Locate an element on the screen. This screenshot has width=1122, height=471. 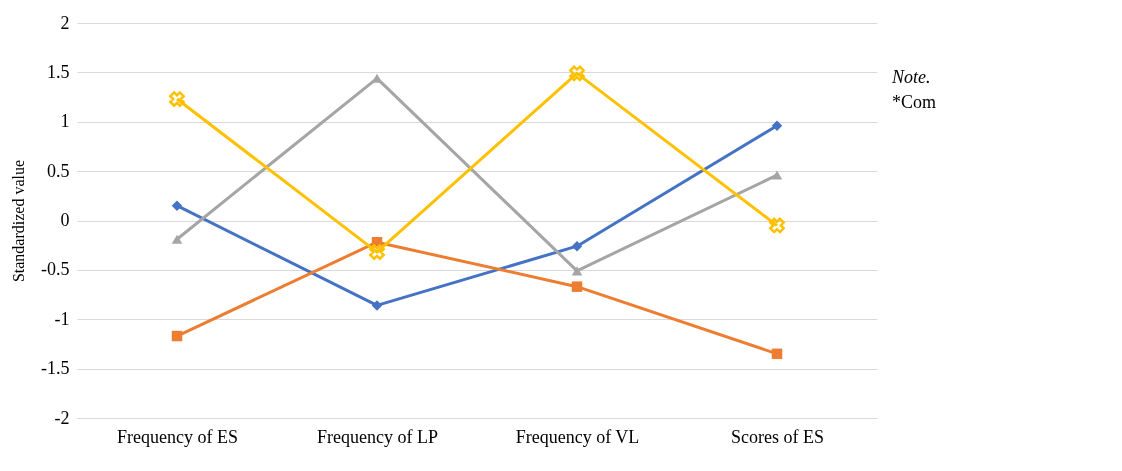
y-tick-label: 0.5 is located at coordinates (58, 170).